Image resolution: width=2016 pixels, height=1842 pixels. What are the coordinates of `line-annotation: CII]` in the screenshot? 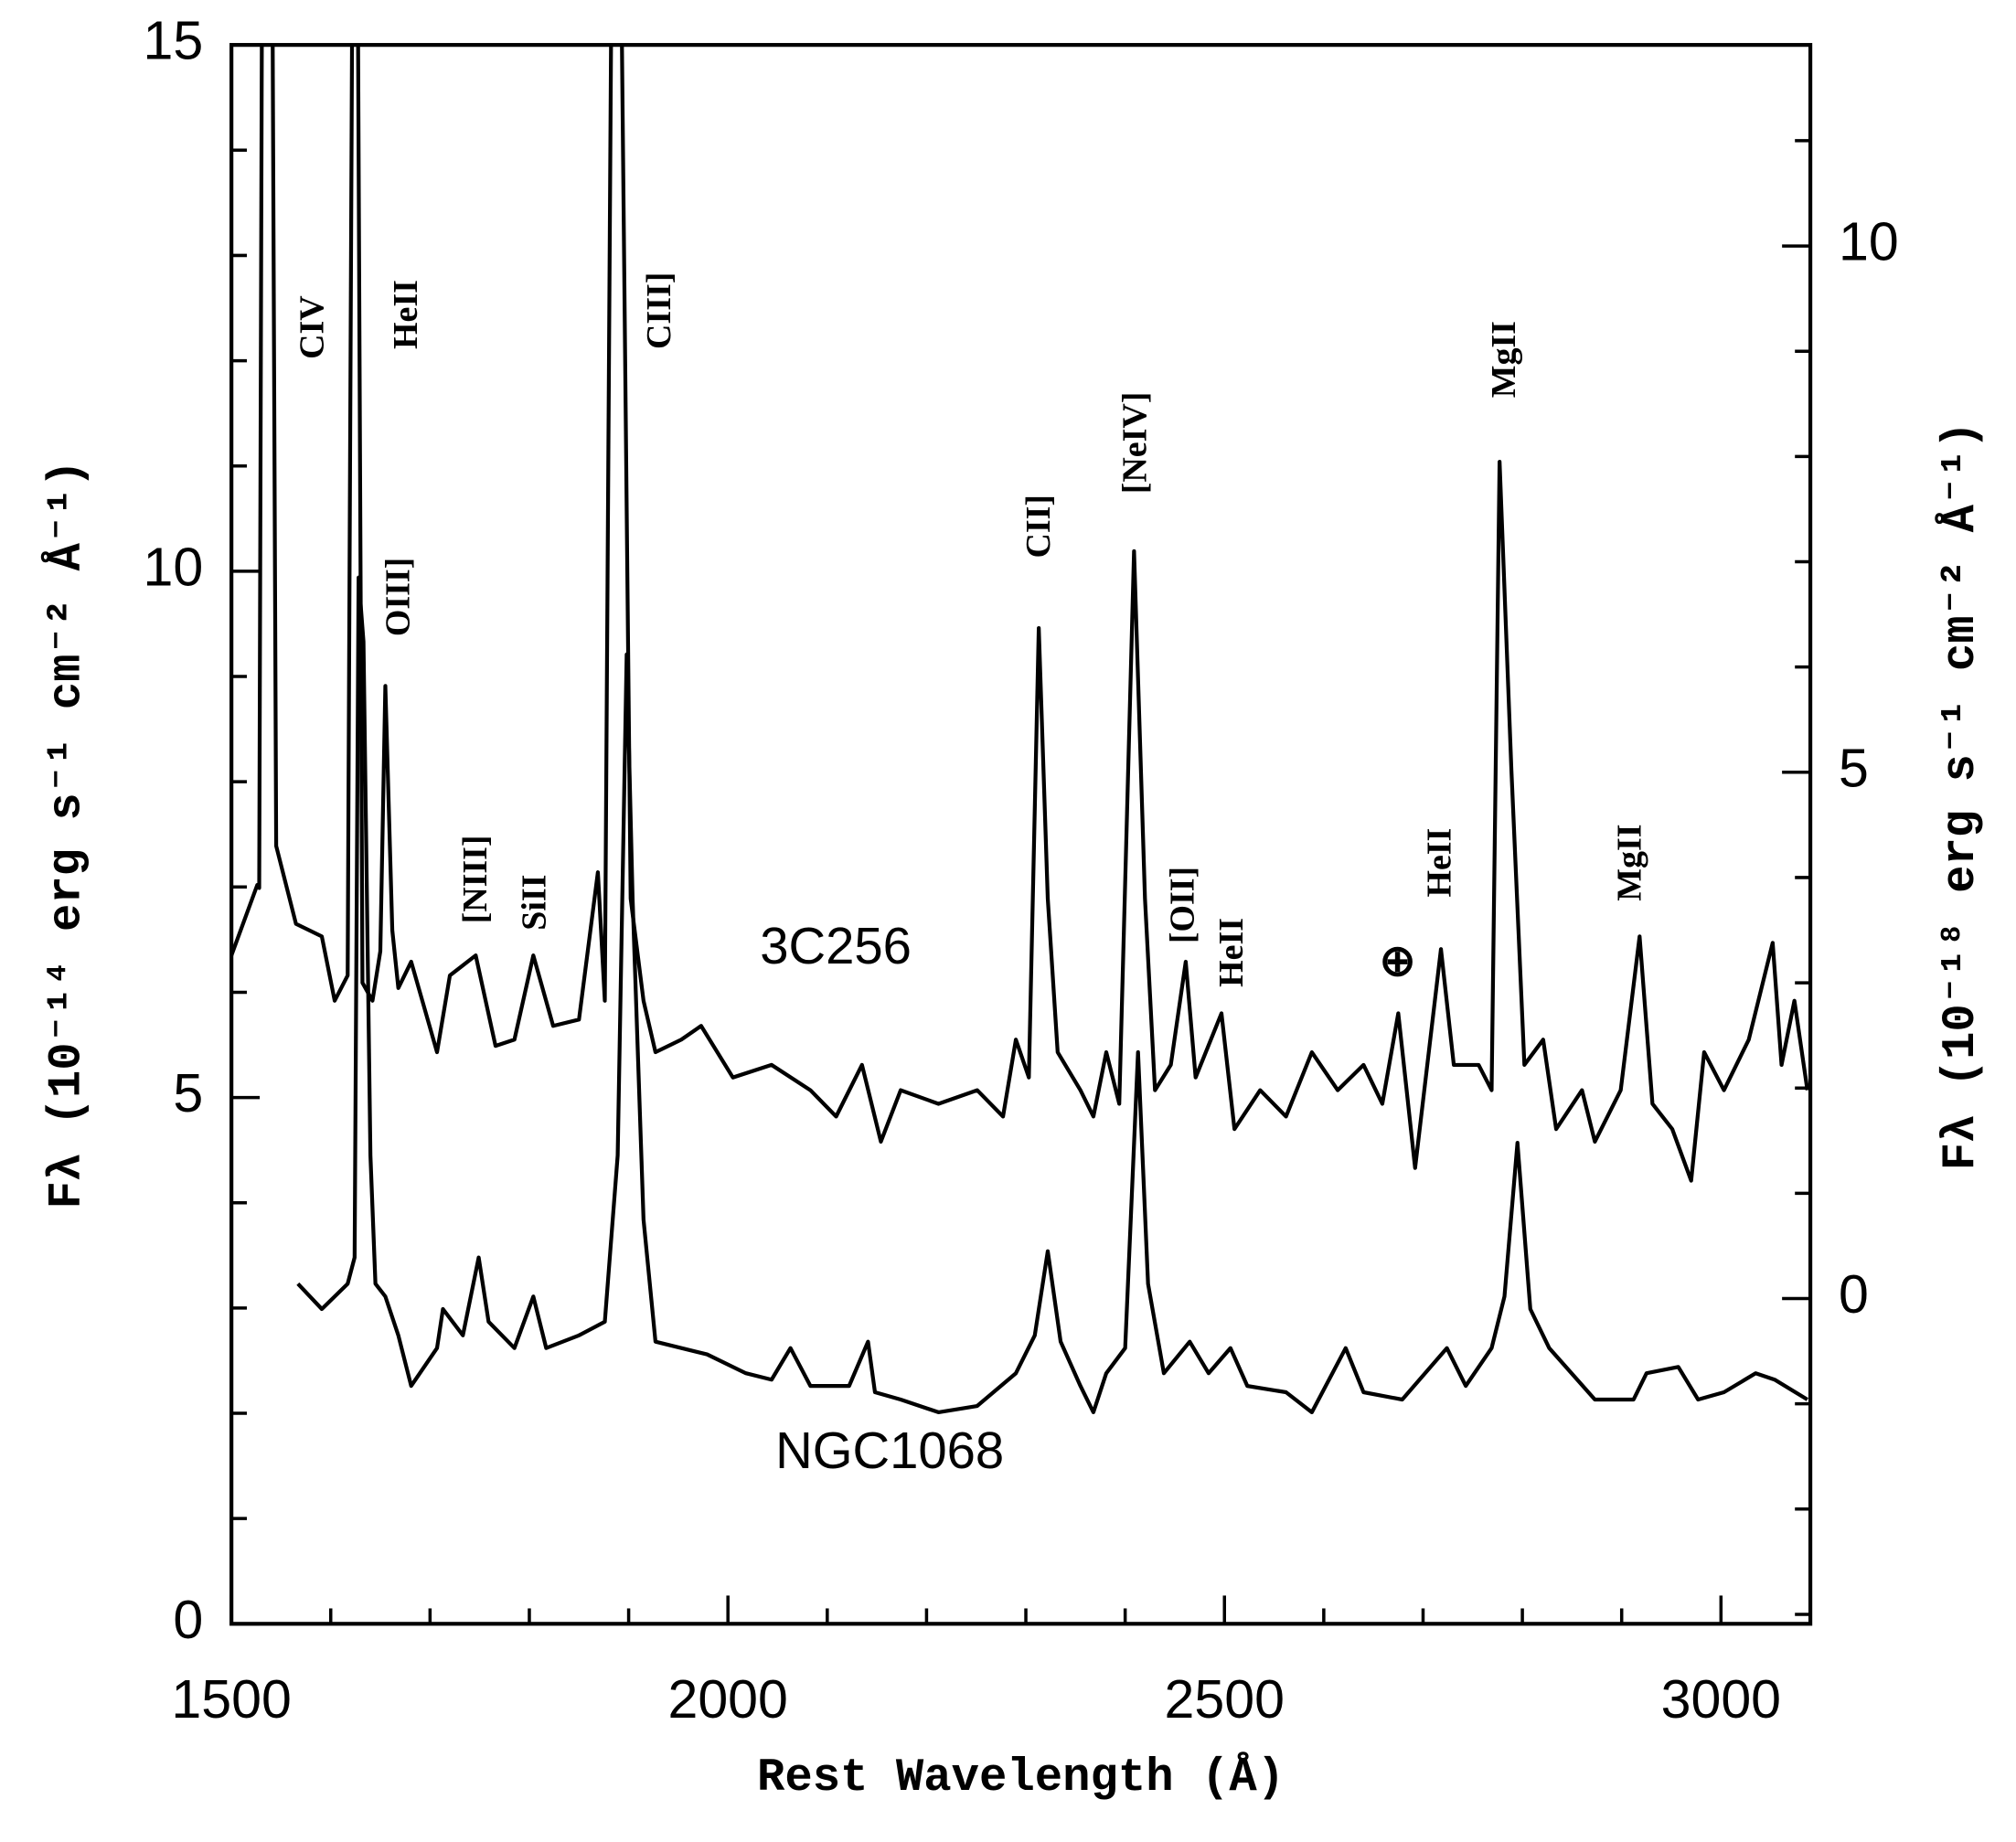 It's located at (1038, 527).